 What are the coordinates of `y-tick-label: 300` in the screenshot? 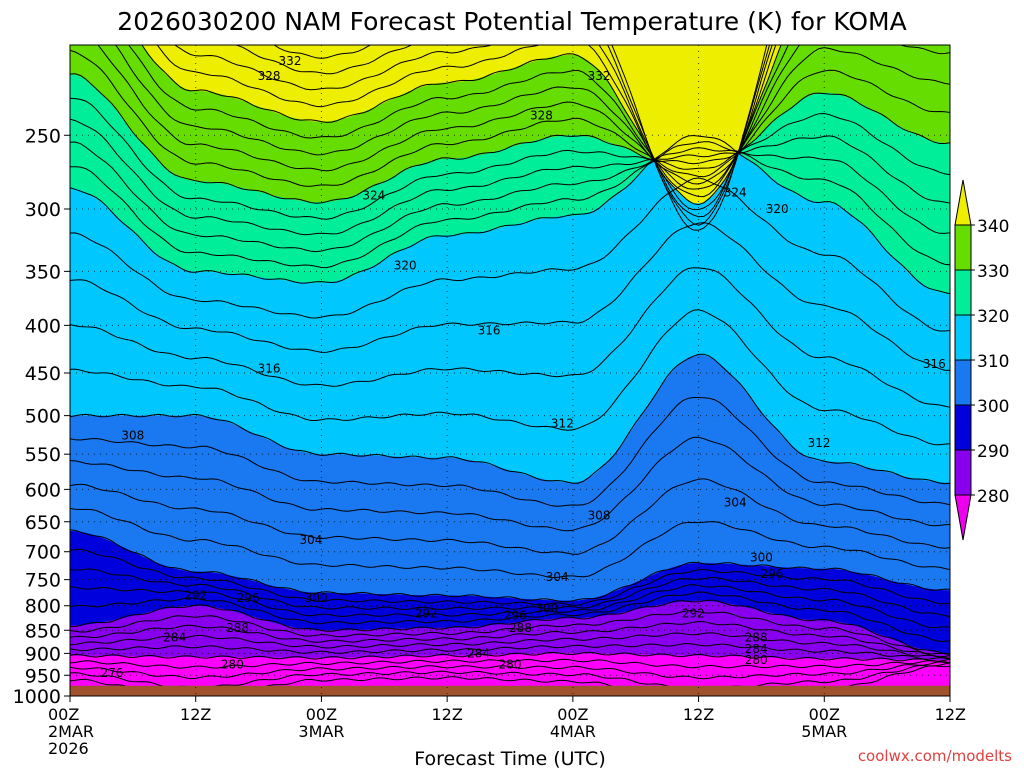 It's located at (43, 210).